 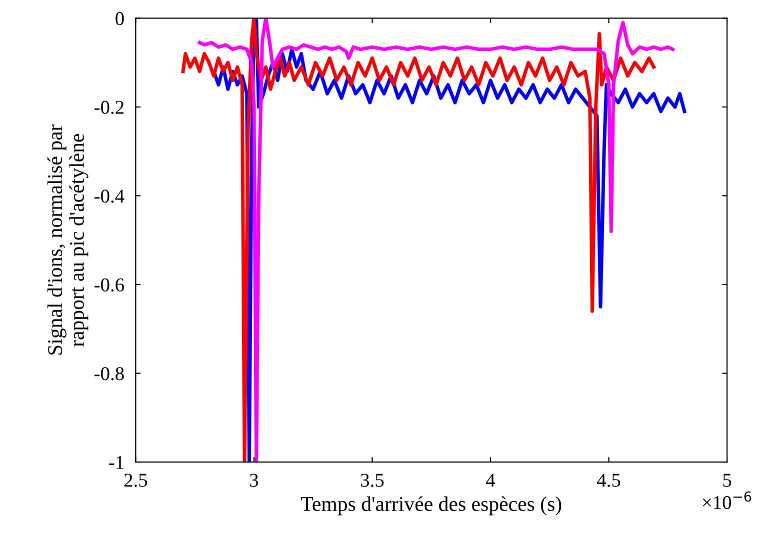 What do you see at coordinates (109, 107) in the screenshot?
I see `y-tick-label: -0.2` at bounding box center [109, 107].